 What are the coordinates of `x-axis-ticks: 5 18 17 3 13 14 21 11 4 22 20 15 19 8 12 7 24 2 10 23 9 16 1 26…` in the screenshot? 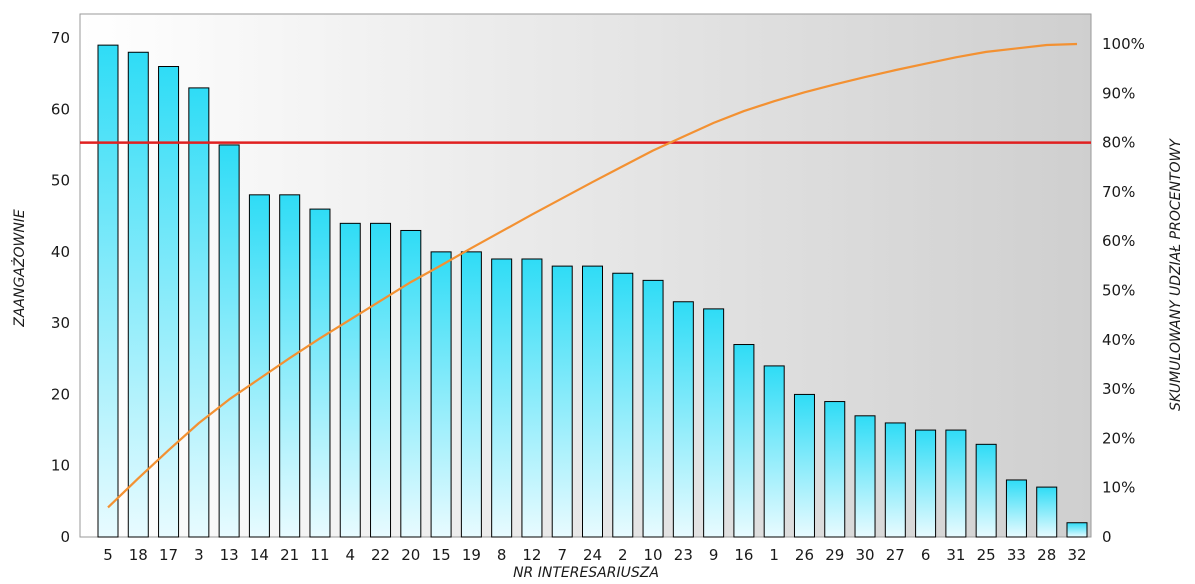 It's located at (594, 555).